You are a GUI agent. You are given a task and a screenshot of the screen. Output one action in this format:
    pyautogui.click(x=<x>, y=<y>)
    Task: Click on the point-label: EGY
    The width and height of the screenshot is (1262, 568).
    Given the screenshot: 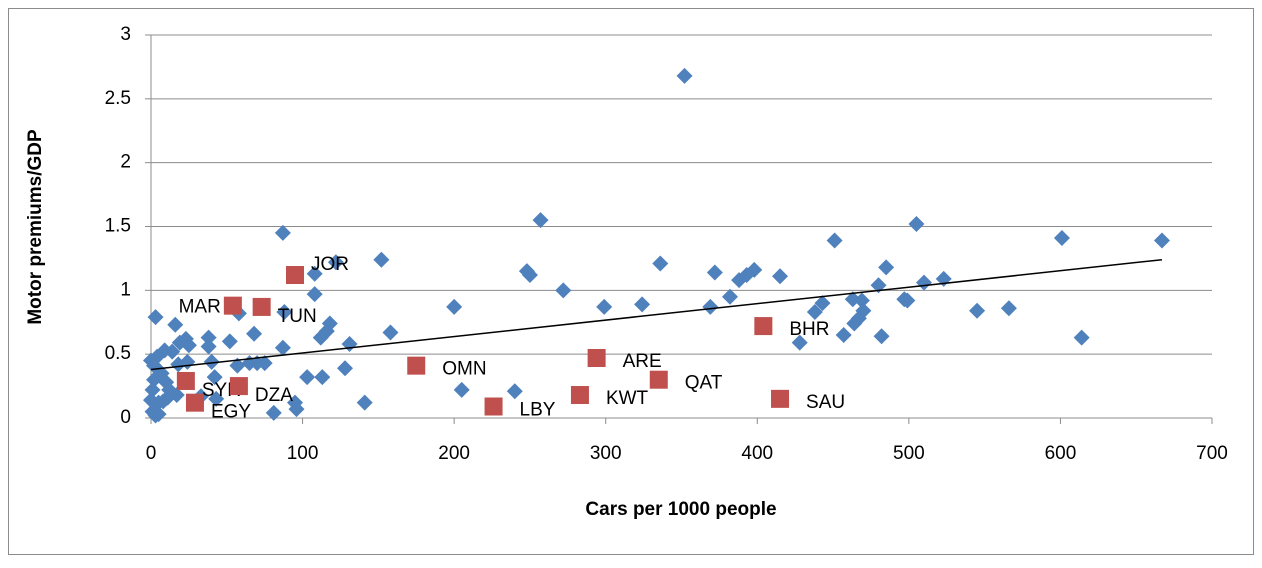 What is the action you would take?
    pyautogui.click(x=231, y=412)
    